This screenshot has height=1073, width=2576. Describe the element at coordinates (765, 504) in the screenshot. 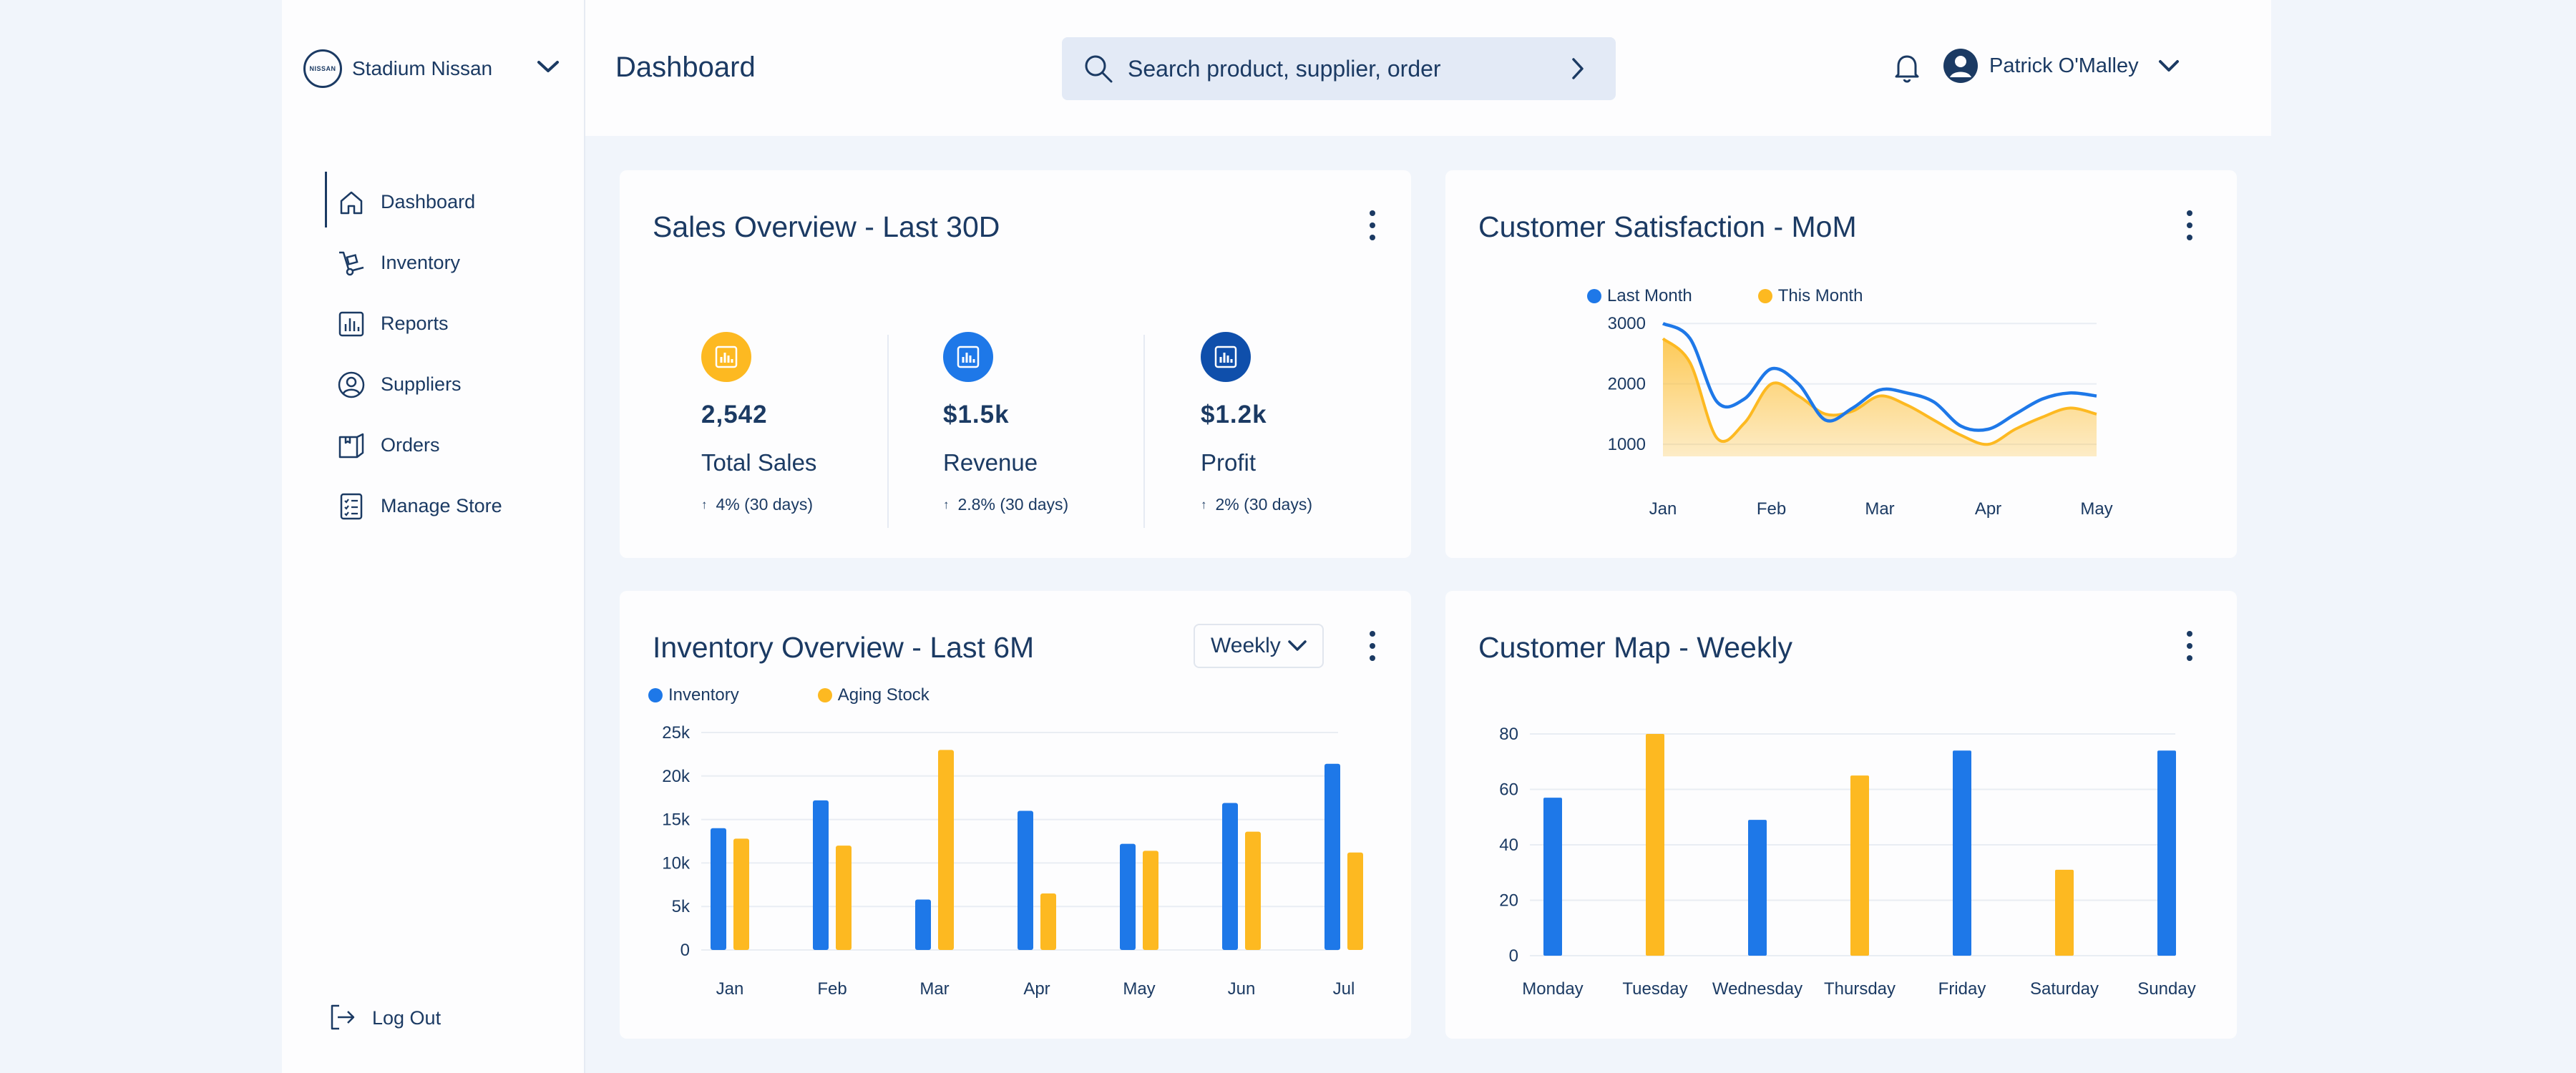

I see `stat-delta-text: 4% (30 days)` at that location.